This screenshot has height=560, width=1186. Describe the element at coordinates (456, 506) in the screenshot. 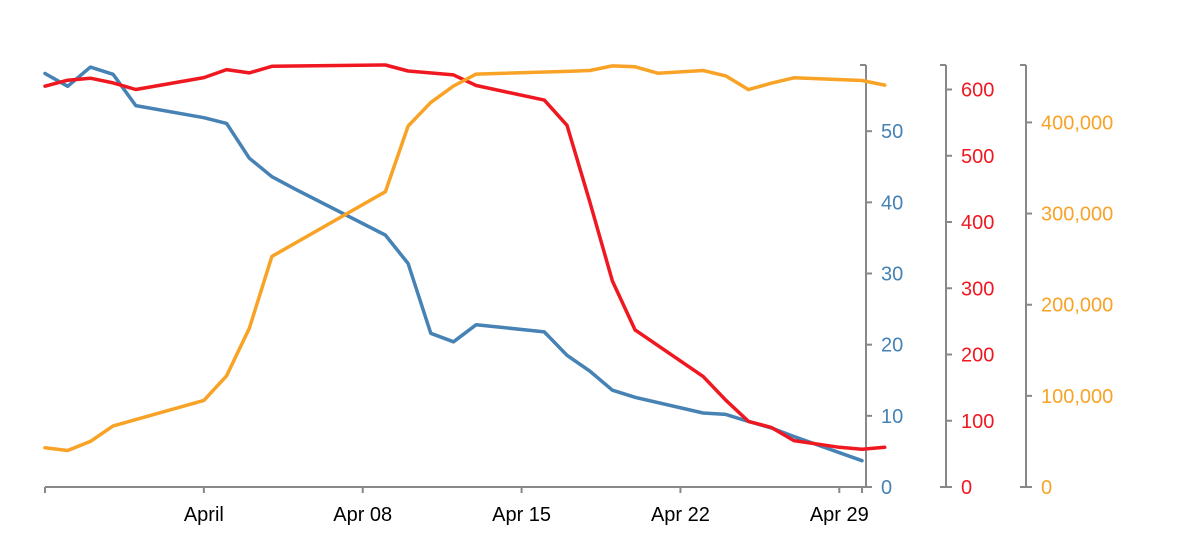

I see `x-axis: April Apr 08 Apr 15 Apr 22 Apr 29` at that location.